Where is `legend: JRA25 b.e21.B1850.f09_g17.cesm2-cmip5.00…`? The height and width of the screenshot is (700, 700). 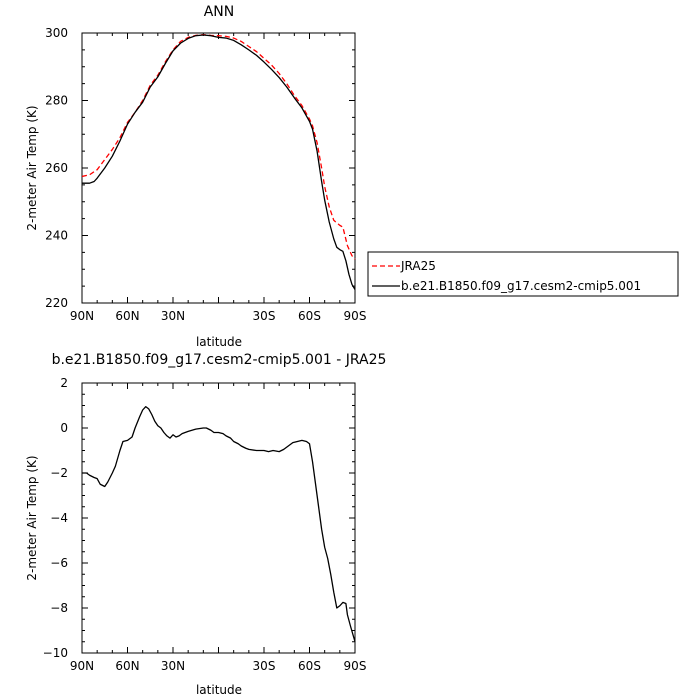
legend: JRA25 b.e21.B1850.f09_g17.cesm2-cmip5.00… is located at coordinates (523, 274).